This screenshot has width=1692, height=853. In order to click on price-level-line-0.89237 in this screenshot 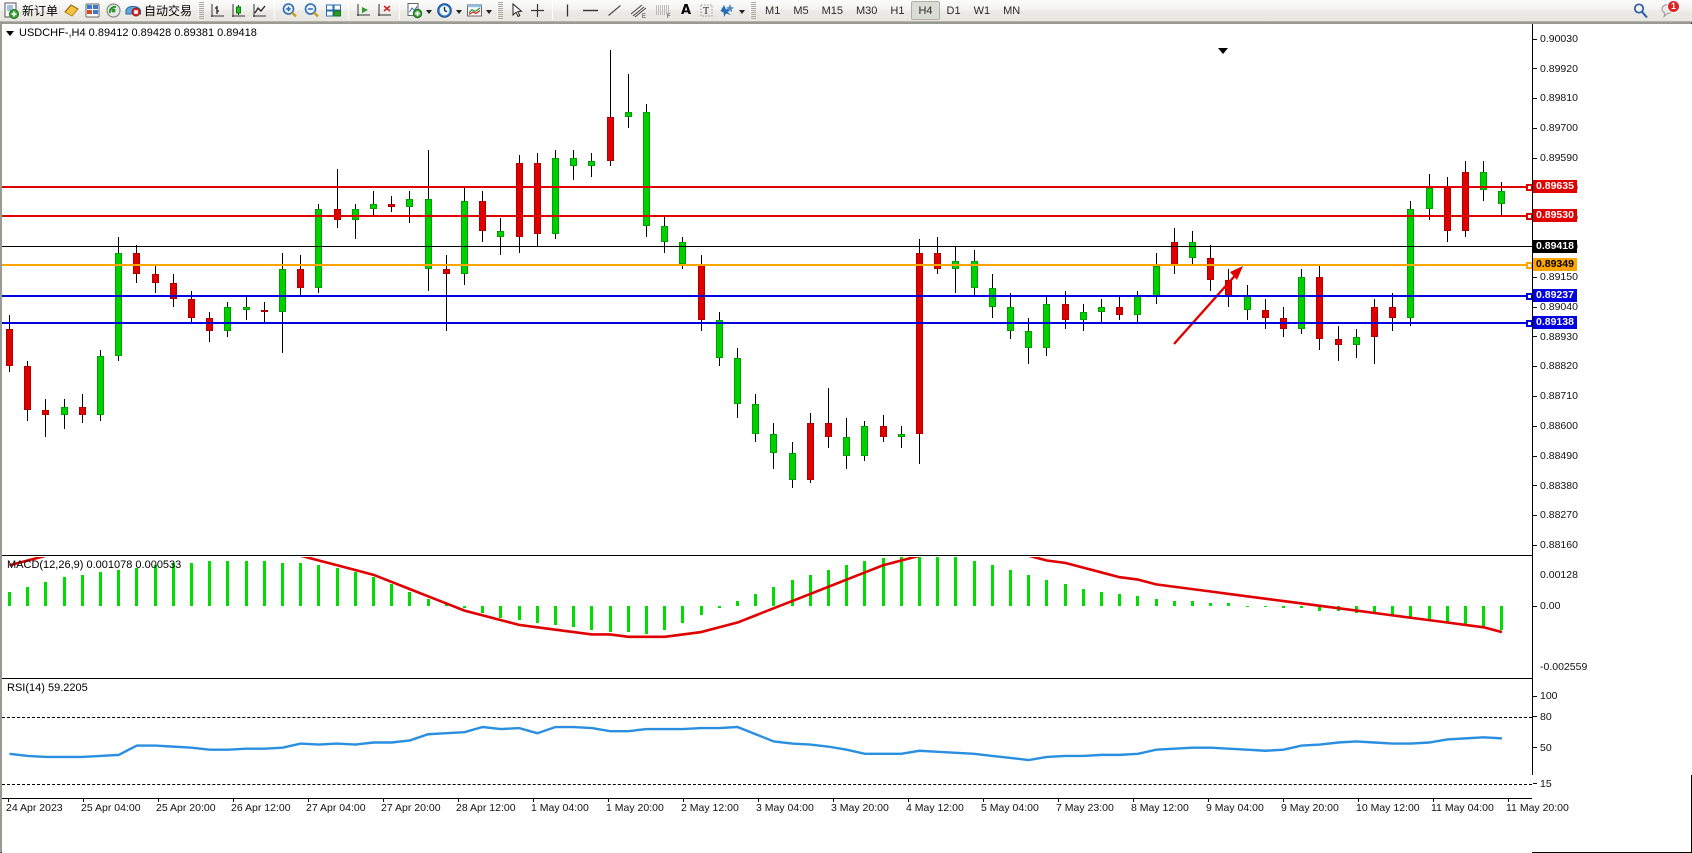, I will do `click(767, 296)`.